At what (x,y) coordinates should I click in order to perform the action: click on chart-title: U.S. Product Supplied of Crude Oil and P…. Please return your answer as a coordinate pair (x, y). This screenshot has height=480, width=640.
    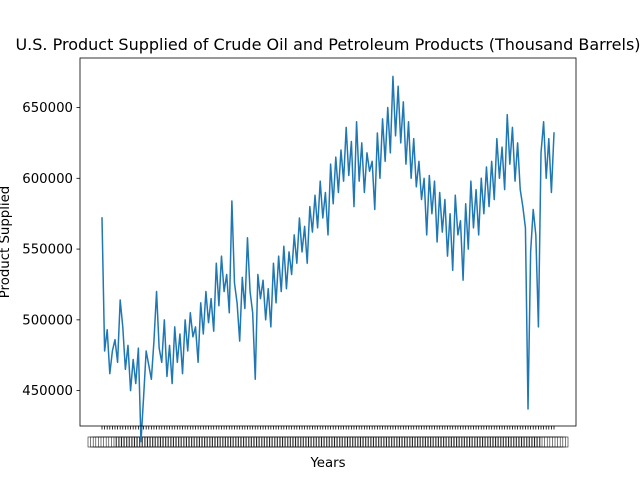
    Looking at the image, I should click on (327, 44).